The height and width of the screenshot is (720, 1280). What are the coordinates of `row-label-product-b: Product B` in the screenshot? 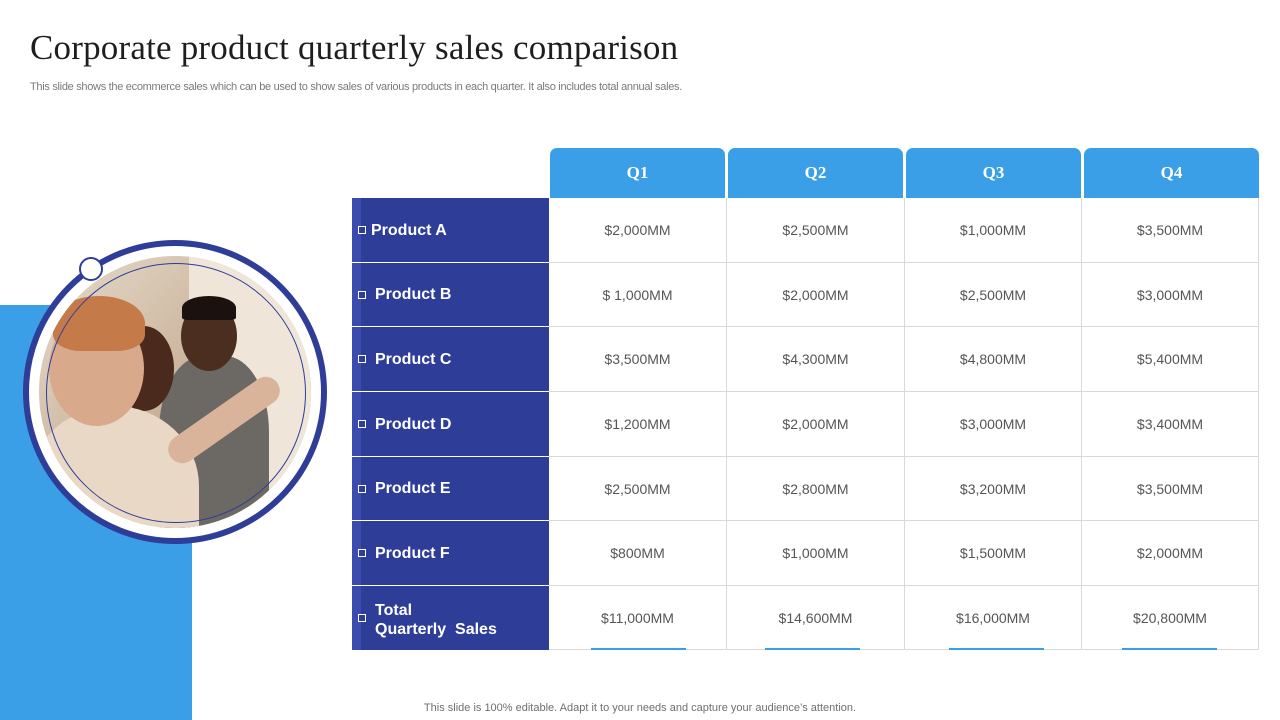 It's located at (450, 295).